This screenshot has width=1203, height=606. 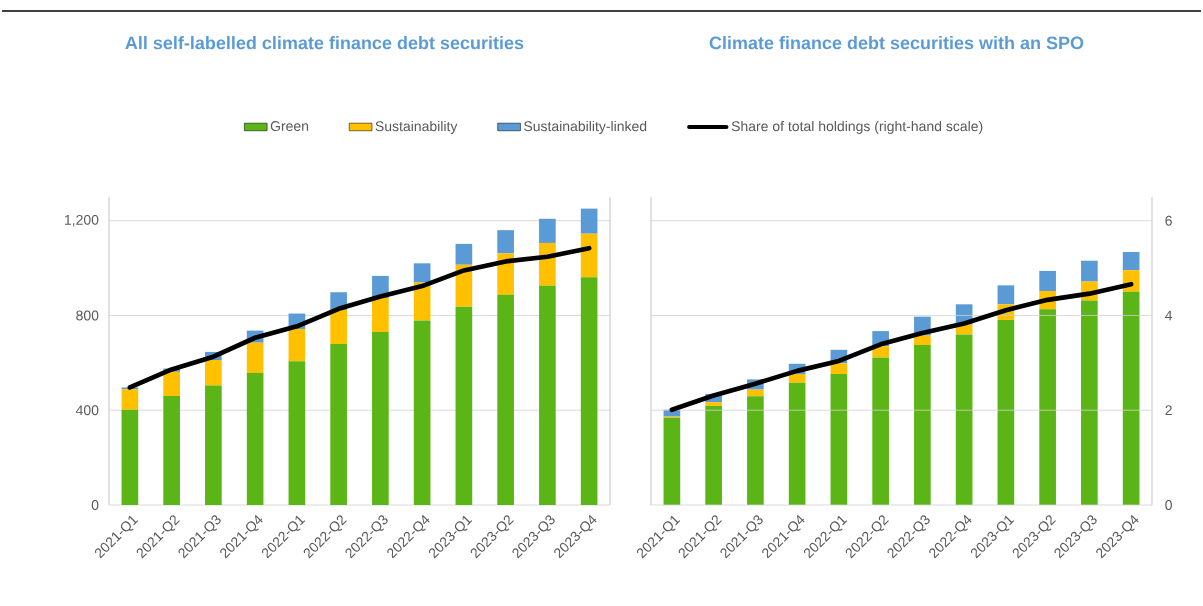 I want to click on y2-tick-label: 6, so click(x=1168, y=220).